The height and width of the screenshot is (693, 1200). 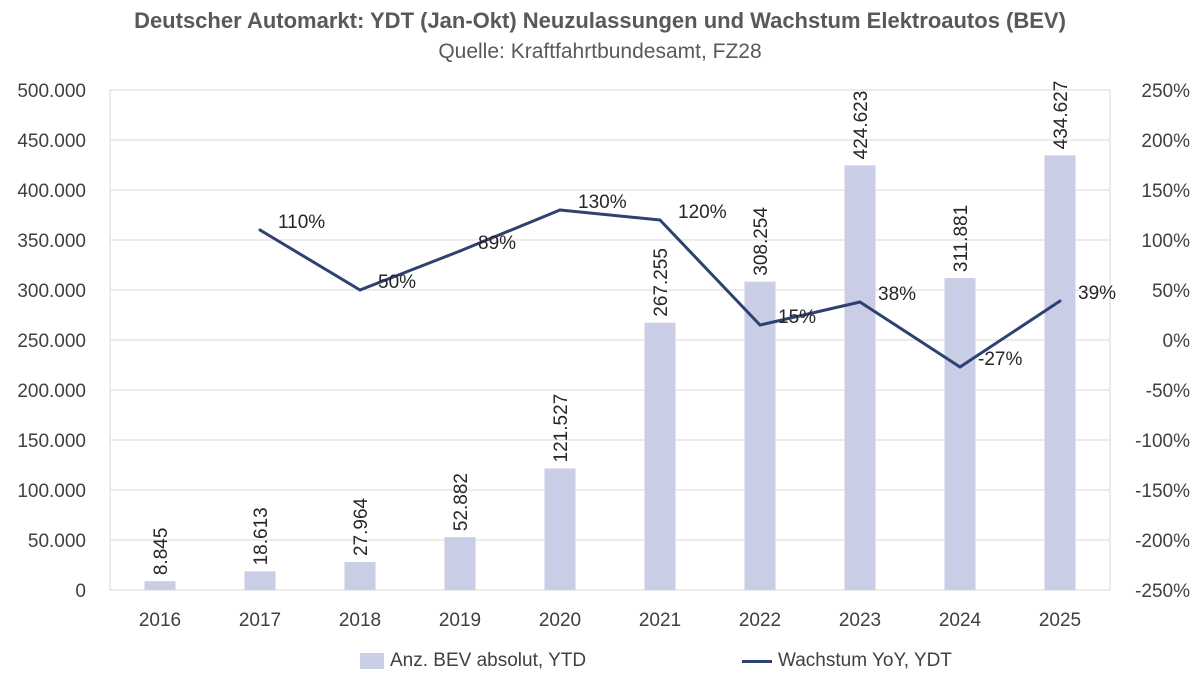 I want to click on y-right-tick-label: -200%, so click(x=1162, y=541).